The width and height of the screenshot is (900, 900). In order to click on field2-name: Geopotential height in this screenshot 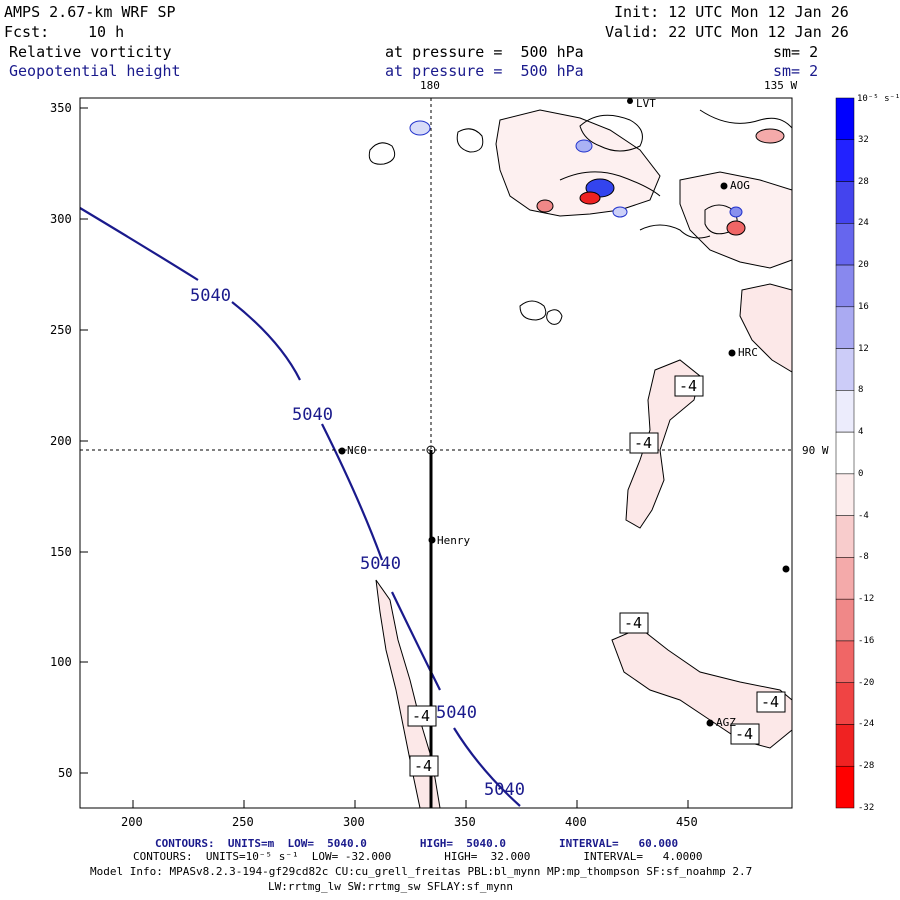, I will do `click(95, 71)`.